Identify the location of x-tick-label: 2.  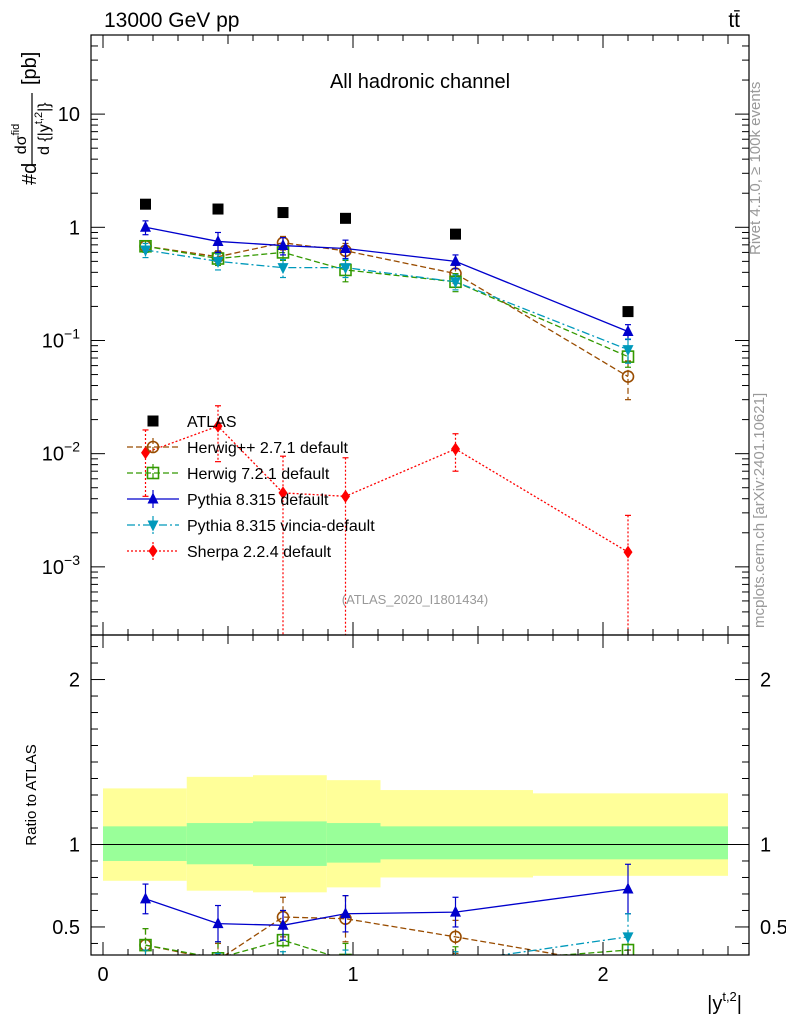
(602, 975).